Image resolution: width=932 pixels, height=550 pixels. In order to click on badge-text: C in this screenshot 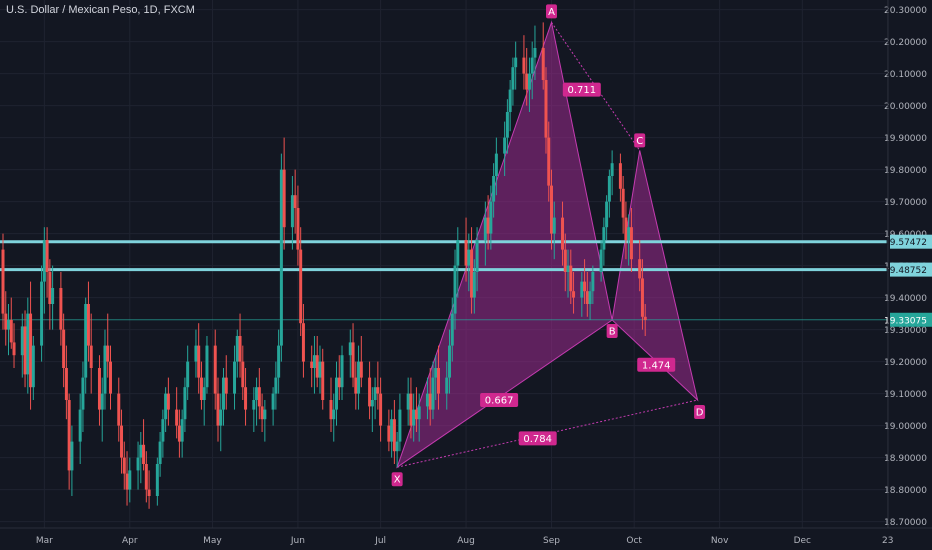, I will do `click(639, 141)`.